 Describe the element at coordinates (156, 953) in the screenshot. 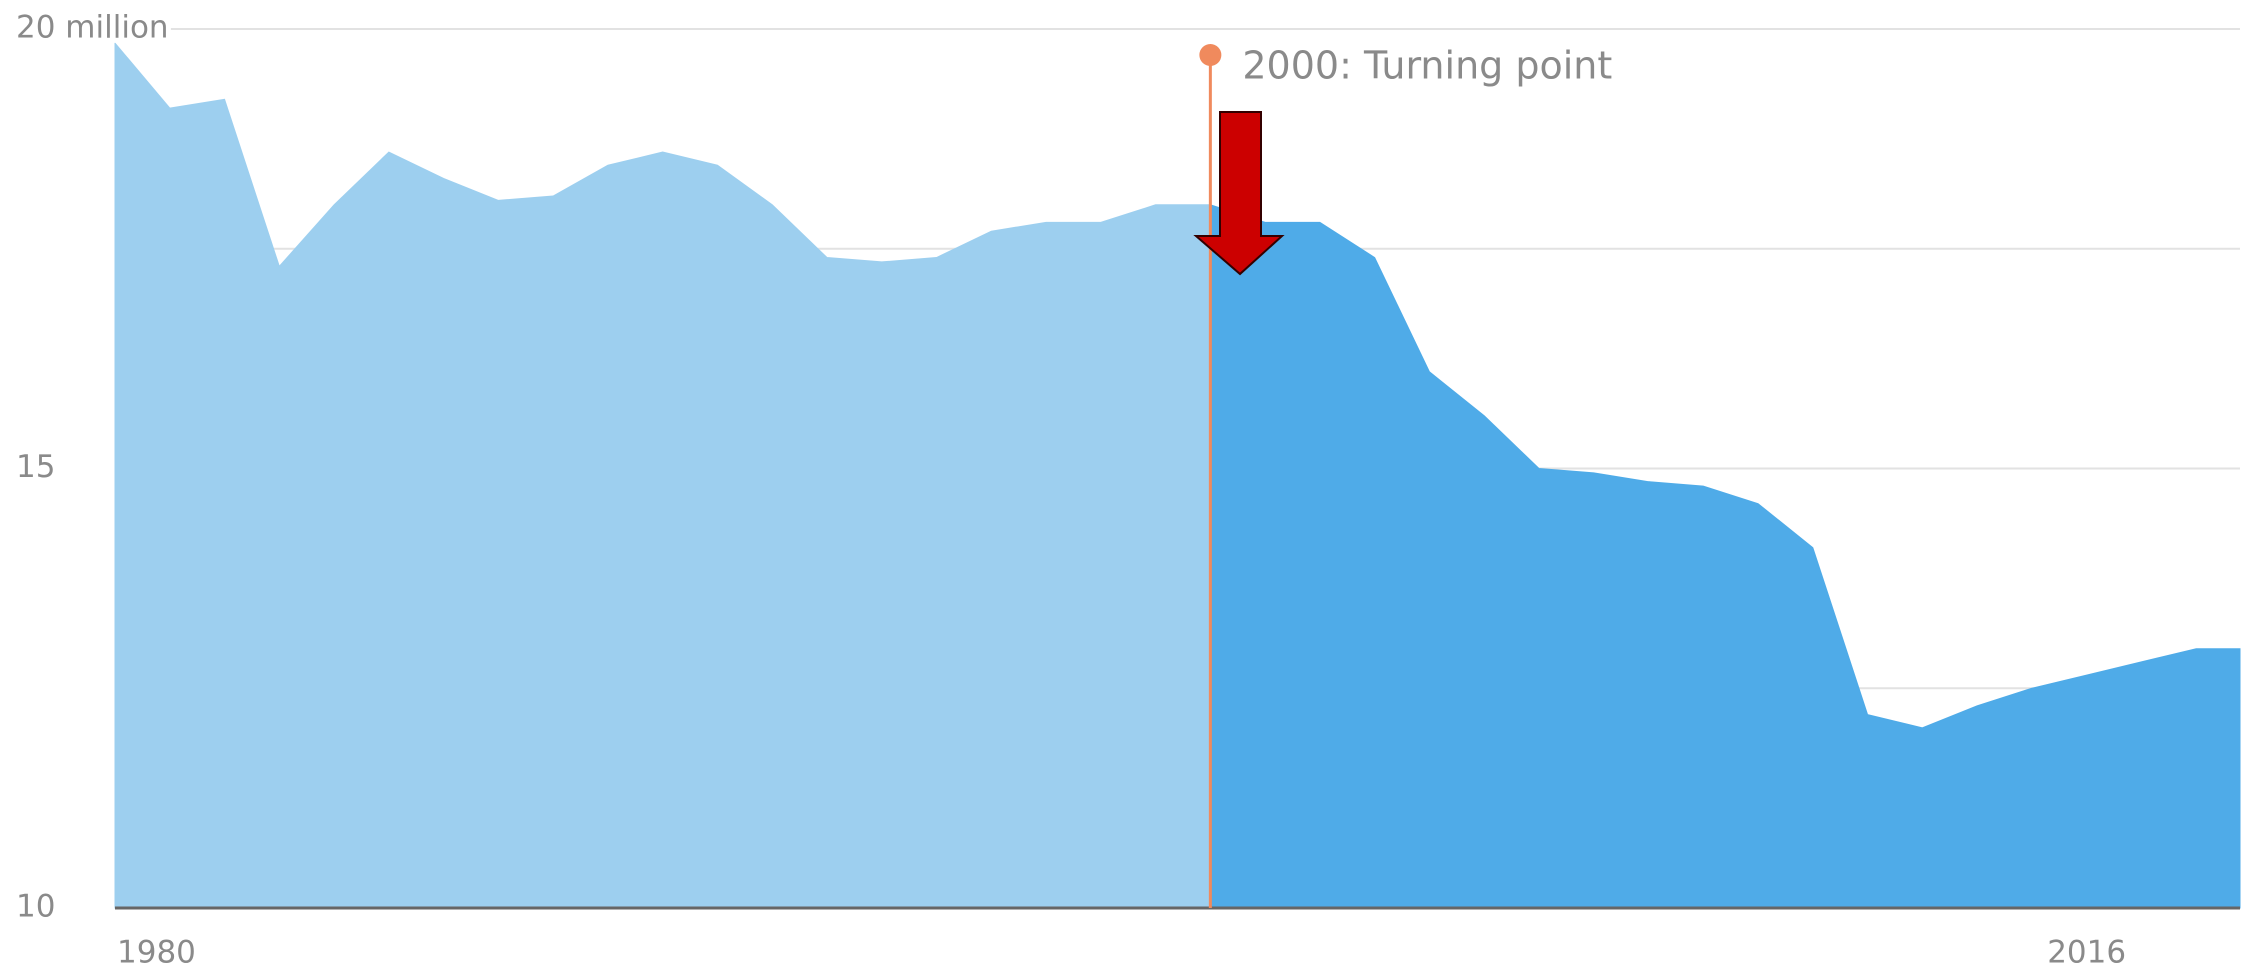

I see `x-tick-label: 1980` at that location.